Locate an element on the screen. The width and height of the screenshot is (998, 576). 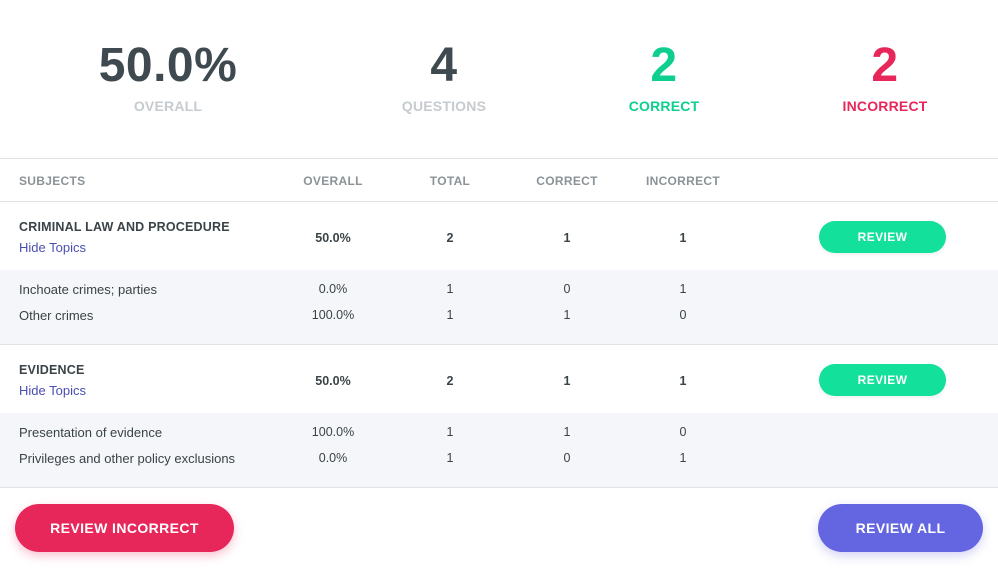
subject-name: CRIMINAL LAW AND PROCEDURE is located at coordinates (124, 227).